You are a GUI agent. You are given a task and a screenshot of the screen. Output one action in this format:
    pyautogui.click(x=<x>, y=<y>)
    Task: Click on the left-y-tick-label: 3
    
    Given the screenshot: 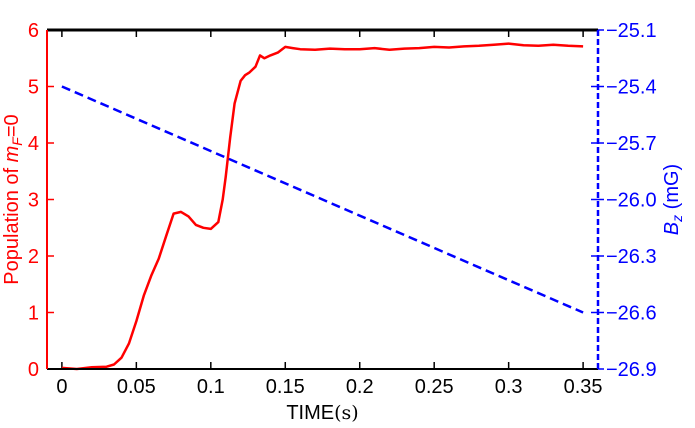 What is the action you would take?
    pyautogui.click(x=33, y=201)
    